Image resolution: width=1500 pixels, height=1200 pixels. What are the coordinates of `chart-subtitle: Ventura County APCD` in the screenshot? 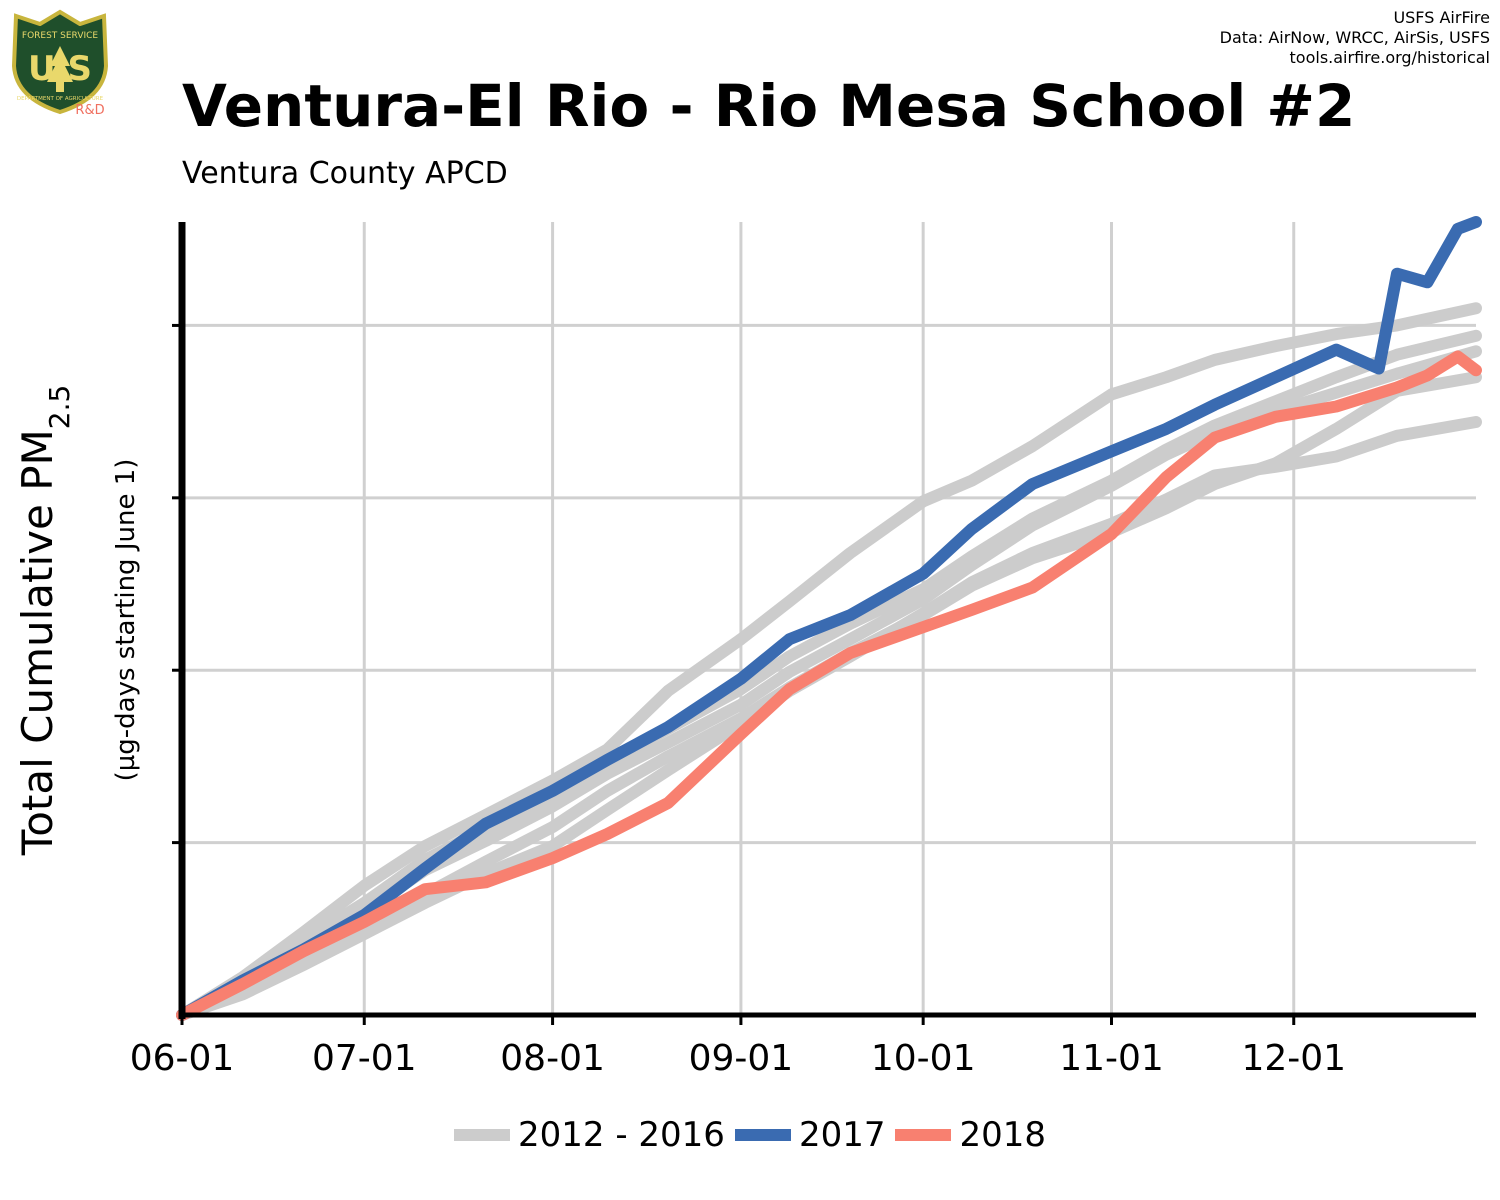 It's located at (345, 173).